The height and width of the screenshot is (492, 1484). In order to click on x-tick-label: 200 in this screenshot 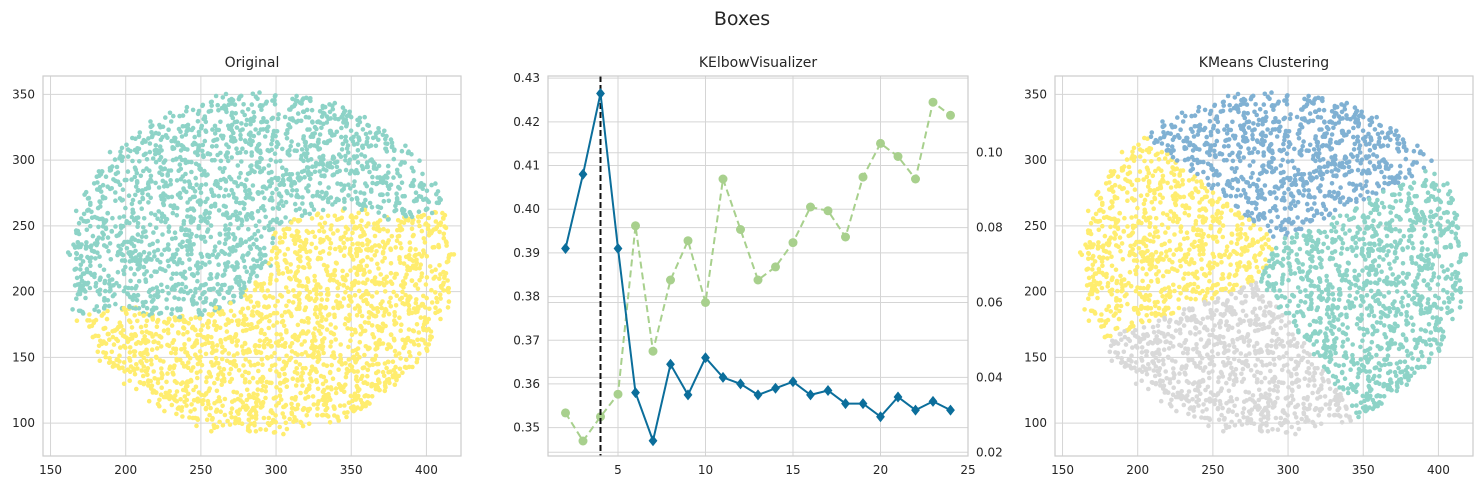, I will do `click(125, 470)`.